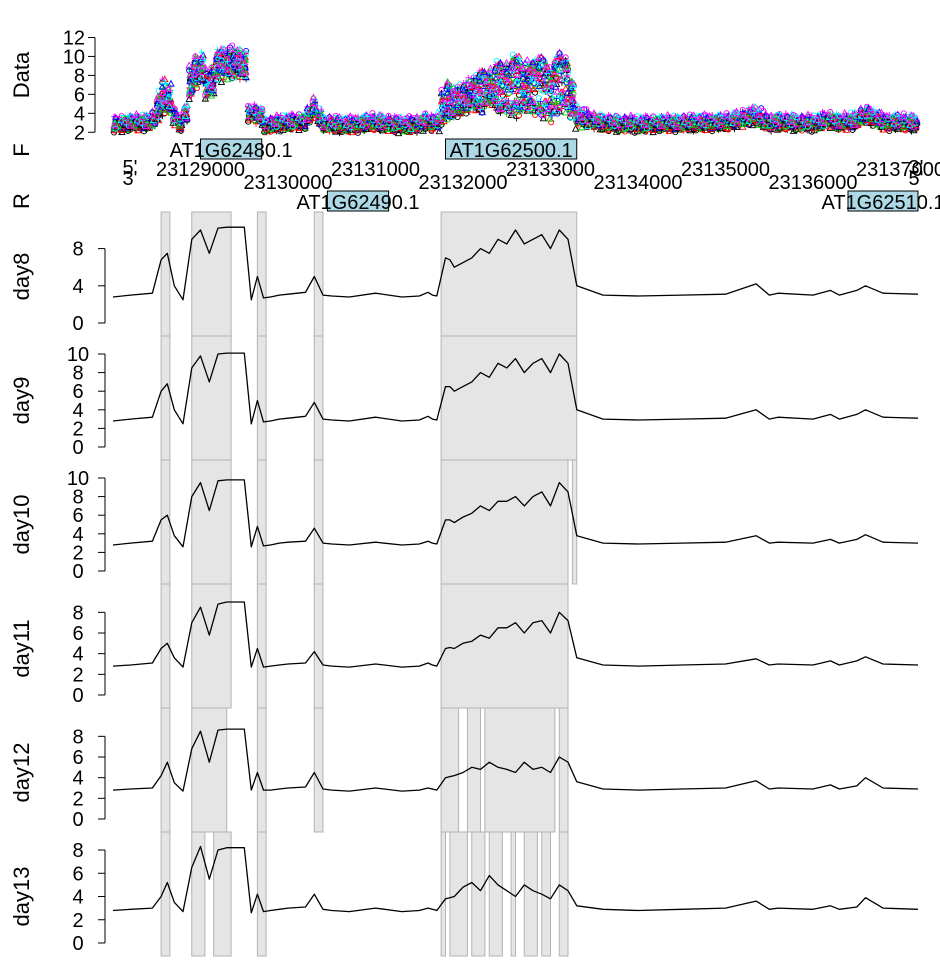 The image size is (940, 961). What do you see at coordinates (74, 38) in the screenshot?
I see `data-y-tick-label: 12` at bounding box center [74, 38].